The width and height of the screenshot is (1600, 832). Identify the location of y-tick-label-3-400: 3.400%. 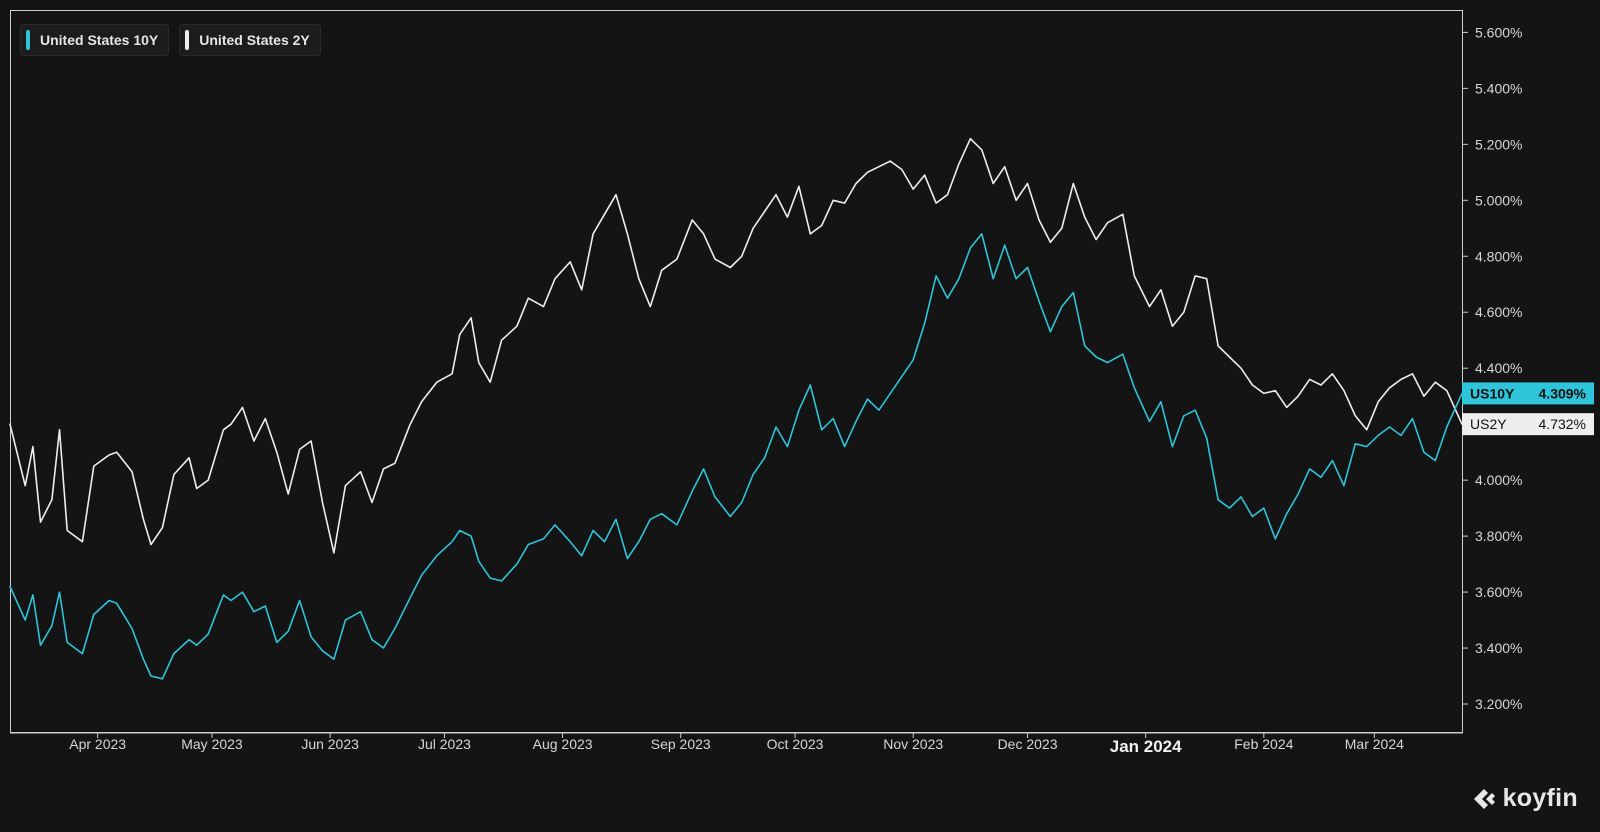
(1498, 648).